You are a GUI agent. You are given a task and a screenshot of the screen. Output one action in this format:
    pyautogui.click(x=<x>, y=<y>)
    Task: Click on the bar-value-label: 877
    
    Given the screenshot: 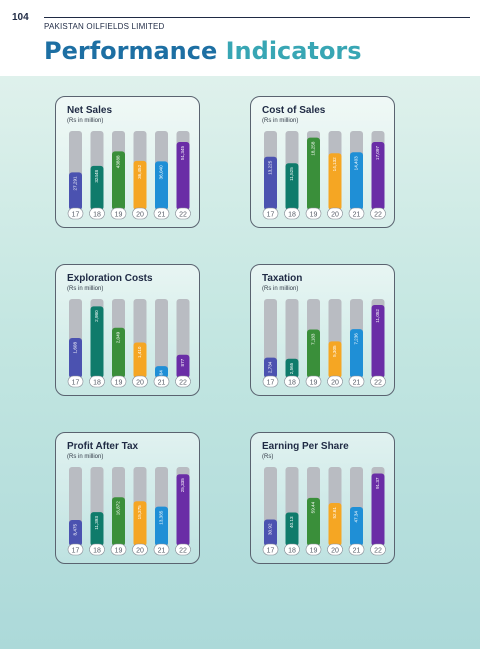 What is the action you would take?
    pyautogui.click(x=182, y=362)
    